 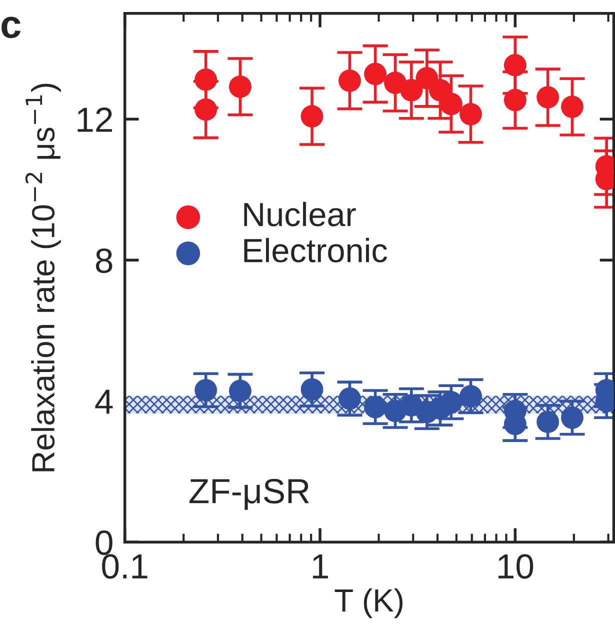 I want to click on y-tick-label: 8, so click(x=104, y=261).